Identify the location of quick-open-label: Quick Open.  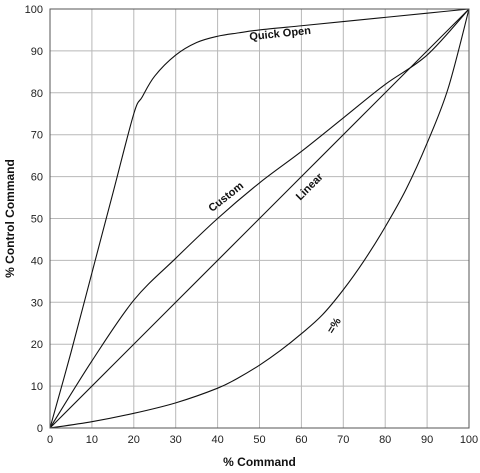
(280, 34).